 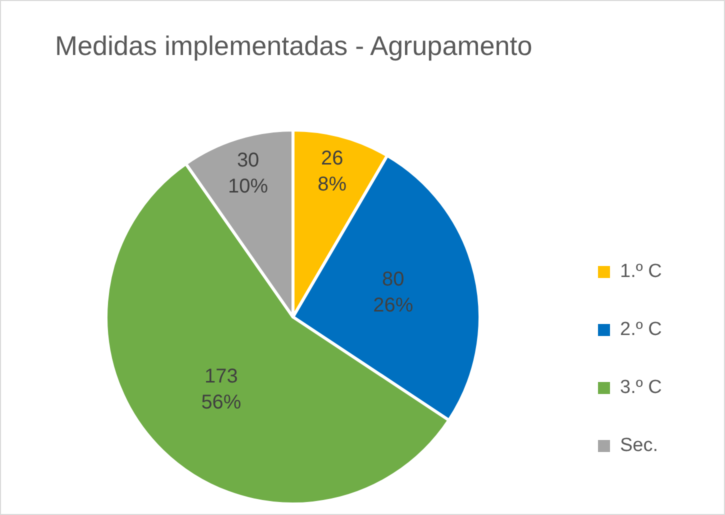 What do you see at coordinates (641, 271) in the screenshot?
I see `legend-label: 1.º C` at bounding box center [641, 271].